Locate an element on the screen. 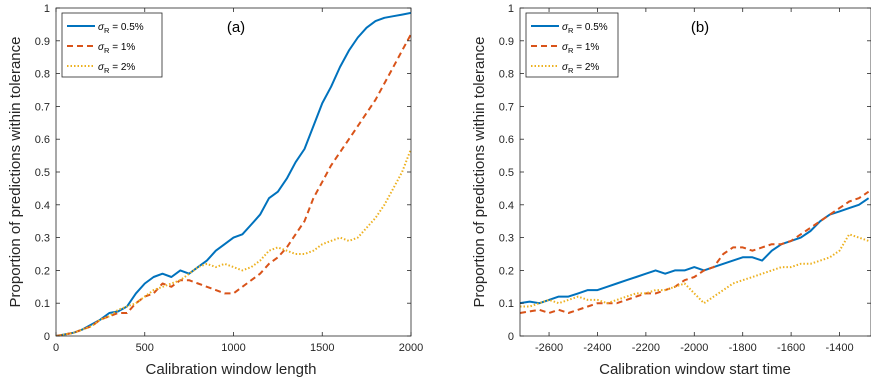  x-tick-label: 0 is located at coordinates (56, 348).